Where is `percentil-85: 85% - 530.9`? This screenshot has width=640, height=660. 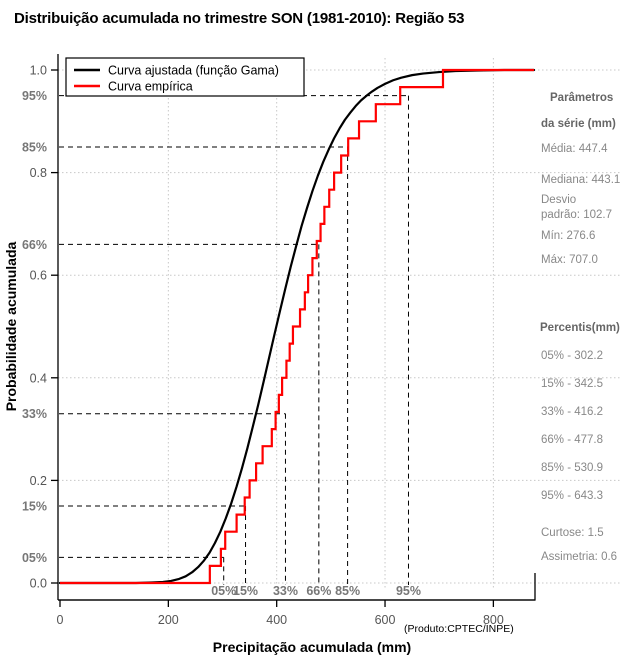
percentil-85: 85% - 530.9 is located at coordinates (572, 468).